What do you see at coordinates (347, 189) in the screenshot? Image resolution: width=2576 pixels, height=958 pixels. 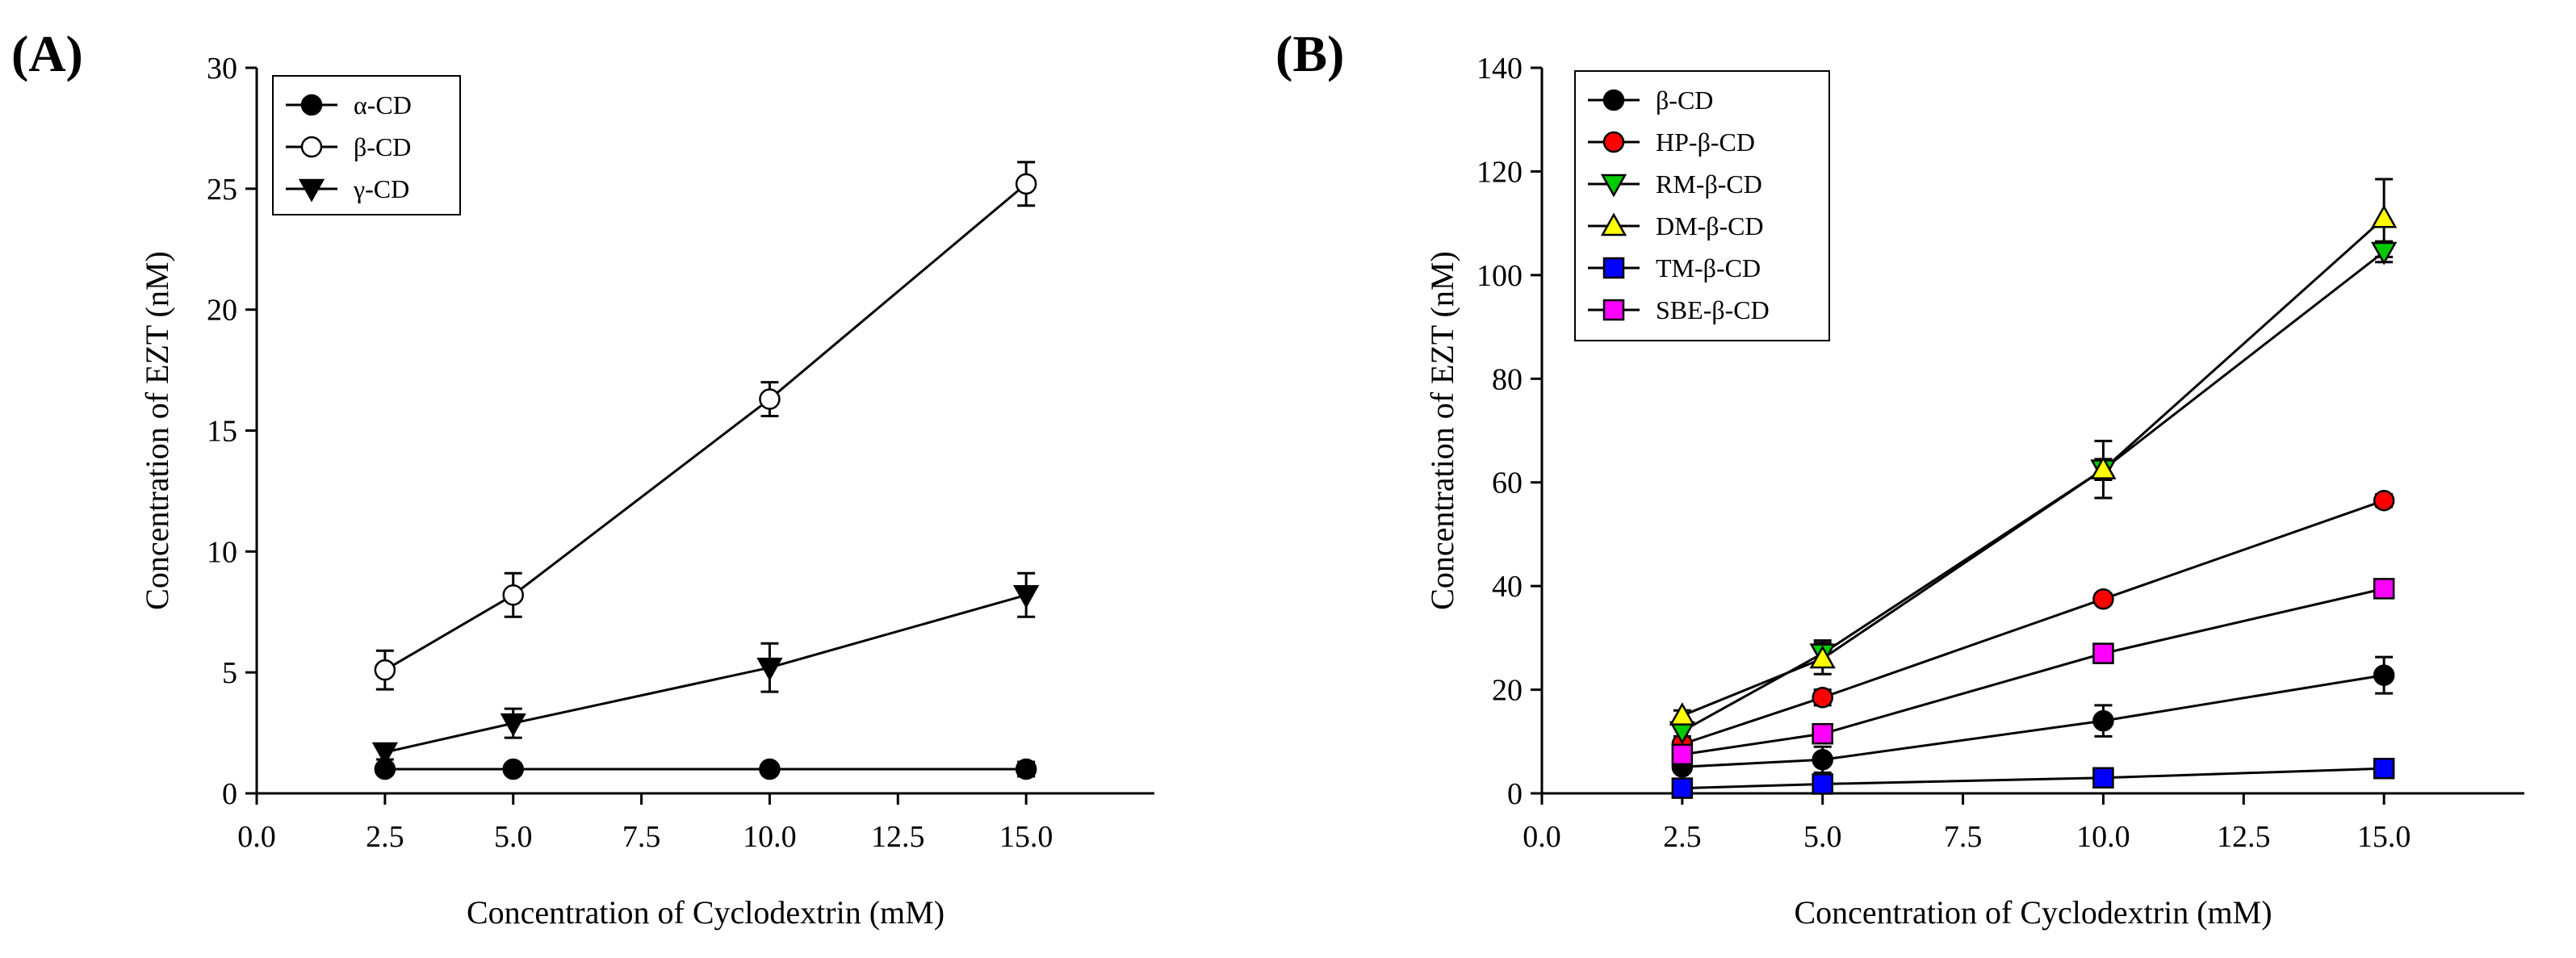 I see `legend-item: γ-CD` at bounding box center [347, 189].